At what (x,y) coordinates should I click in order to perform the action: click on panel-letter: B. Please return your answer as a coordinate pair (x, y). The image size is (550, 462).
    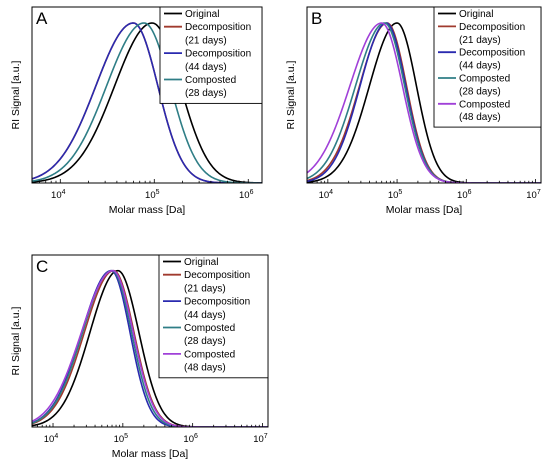
    Looking at the image, I should click on (316, 18).